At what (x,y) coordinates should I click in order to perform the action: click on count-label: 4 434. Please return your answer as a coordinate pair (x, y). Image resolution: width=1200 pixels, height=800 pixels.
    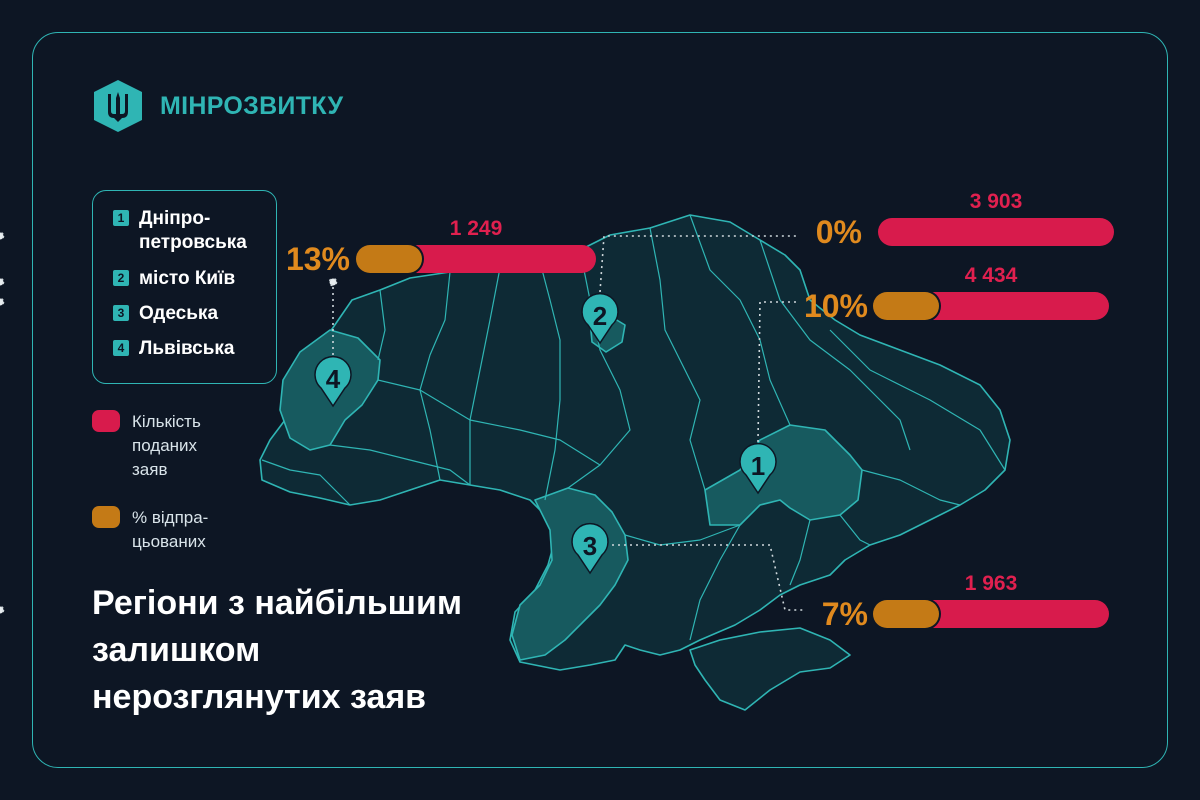
    Looking at the image, I should click on (991, 275).